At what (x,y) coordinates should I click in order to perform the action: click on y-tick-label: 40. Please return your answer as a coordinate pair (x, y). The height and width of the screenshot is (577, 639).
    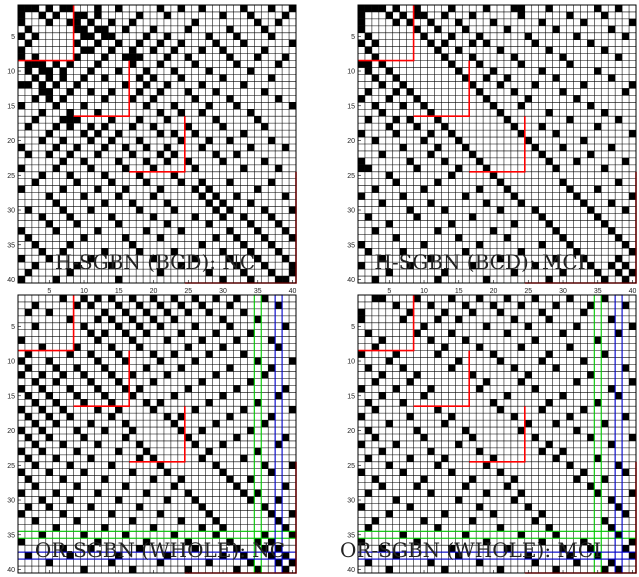
    Looking at the image, I should click on (11, 280).